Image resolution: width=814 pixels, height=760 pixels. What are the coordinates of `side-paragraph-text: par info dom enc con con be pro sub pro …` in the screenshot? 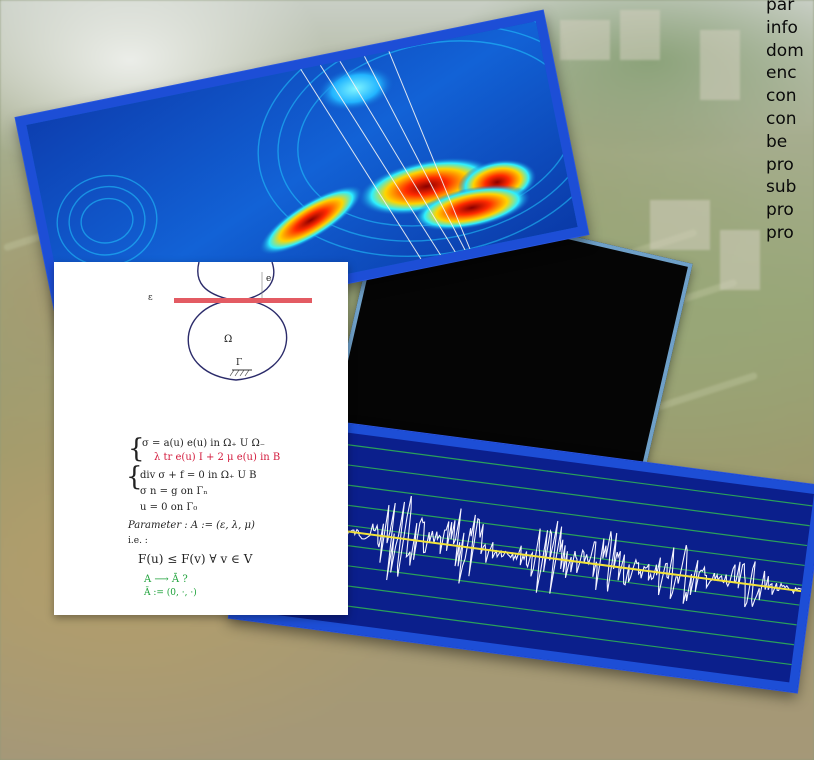 It's located at (790, 122).